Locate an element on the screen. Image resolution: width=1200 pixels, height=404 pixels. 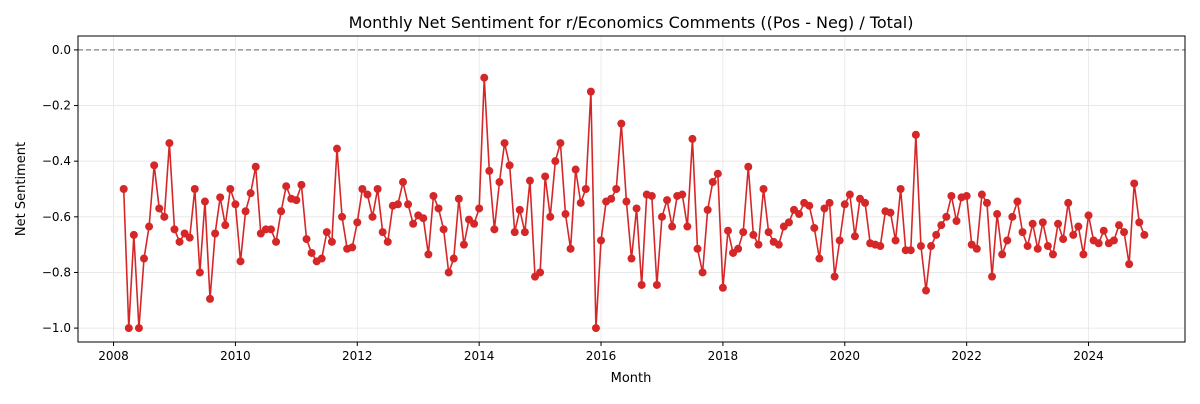
x-tick-label: 2020 is located at coordinates (845, 356).